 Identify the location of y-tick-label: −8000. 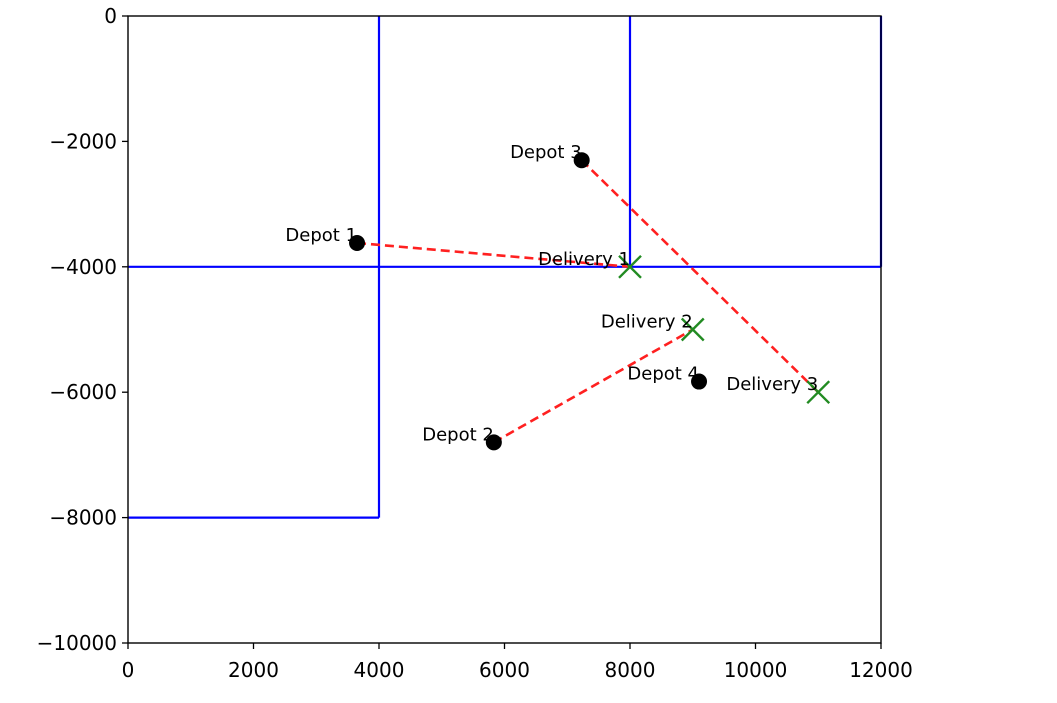
(83, 518).